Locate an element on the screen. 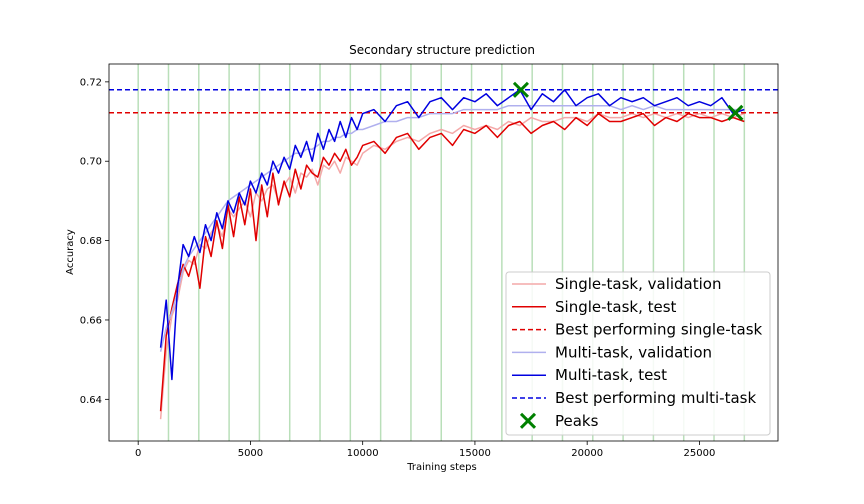 The width and height of the screenshot is (864, 504). legend-label: Single-task, test is located at coordinates (616, 307).